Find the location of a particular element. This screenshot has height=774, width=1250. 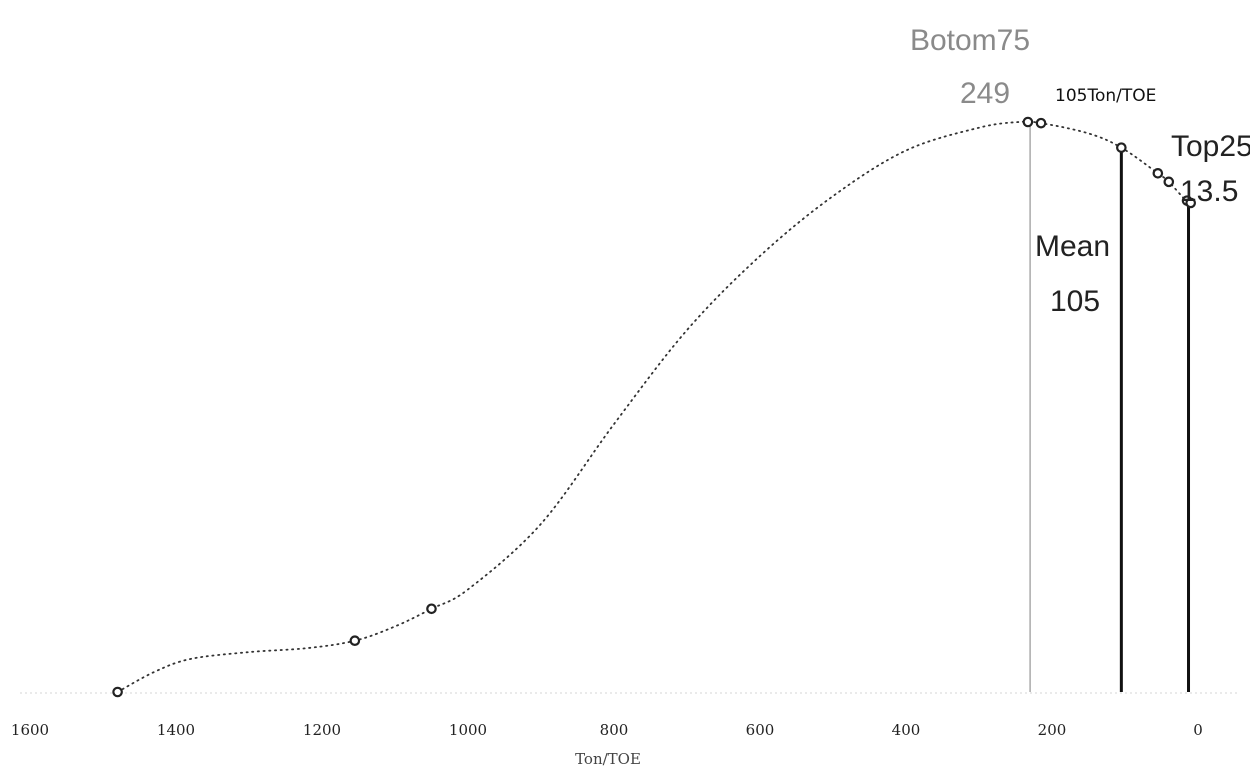

x-tick-label: 1400 is located at coordinates (176, 730).